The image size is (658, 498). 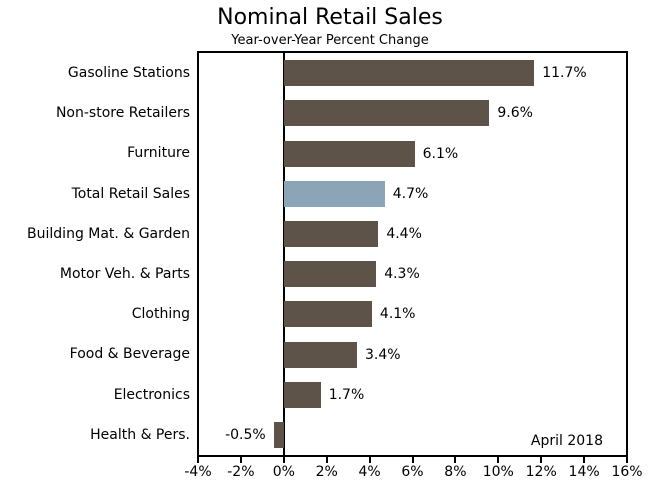 What do you see at coordinates (151, 394) in the screenshot?
I see `category-label: Electronics` at bounding box center [151, 394].